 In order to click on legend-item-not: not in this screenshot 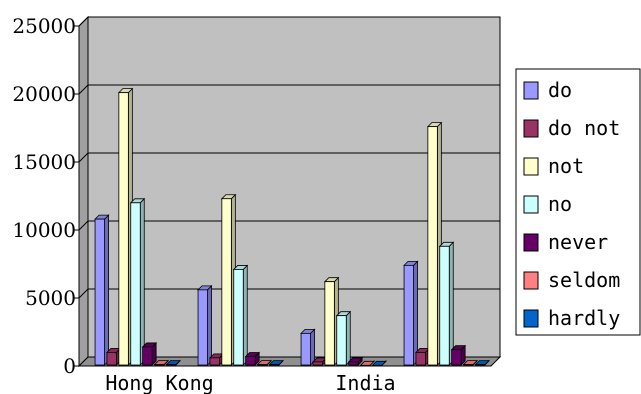, I will do `click(553, 166)`.